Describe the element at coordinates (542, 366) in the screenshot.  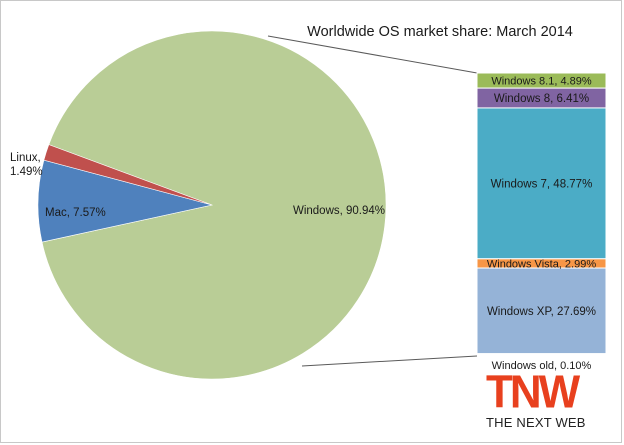
I see `bar-label-windows-old: Windows old, 0.10%` at that location.